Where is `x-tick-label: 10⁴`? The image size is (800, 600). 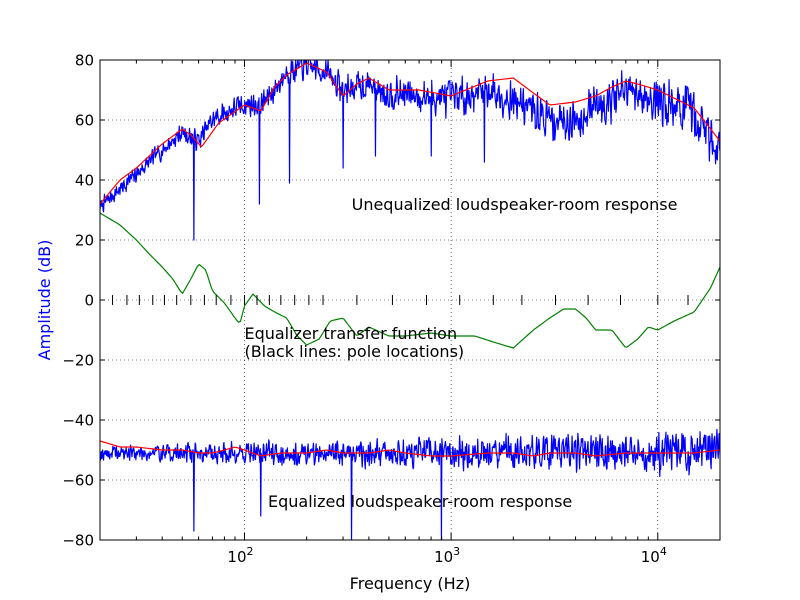 x-tick-label: 10⁴ is located at coordinates (654, 555).